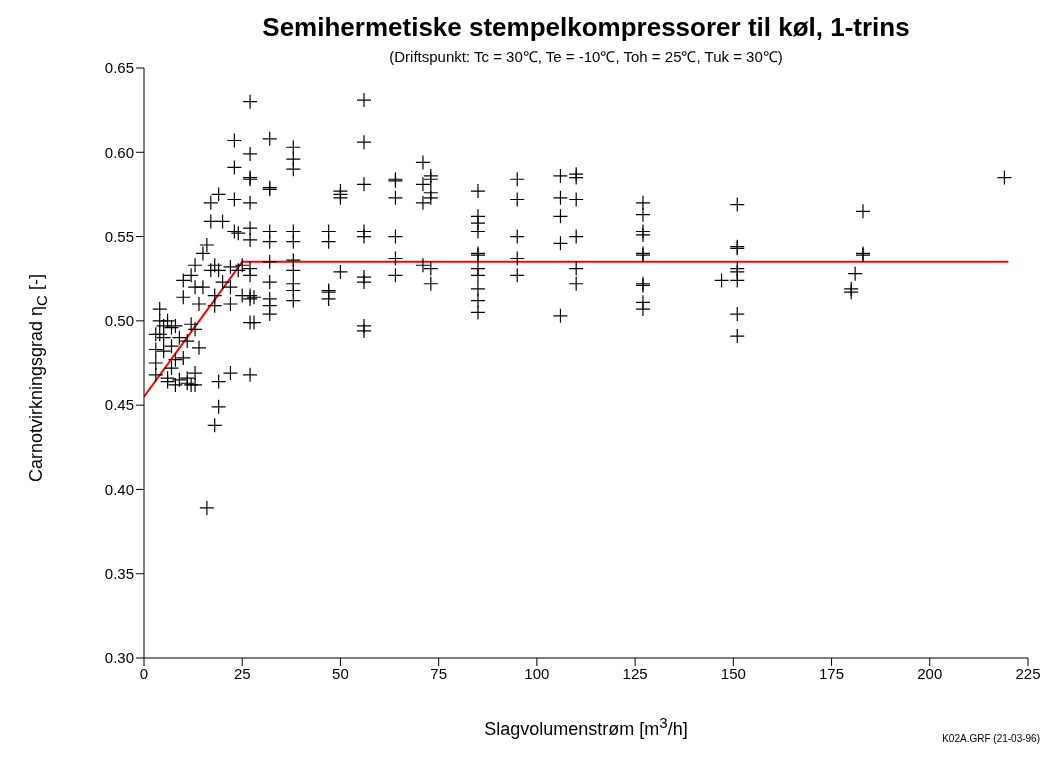  Describe the element at coordinates (586, 56) in the screenshot. I see `chart-subtitle: (Driftspunkt: Tc = 30℃, Te = -10℃, Toh = 25℃, Tuk = 30℃)` at that location.